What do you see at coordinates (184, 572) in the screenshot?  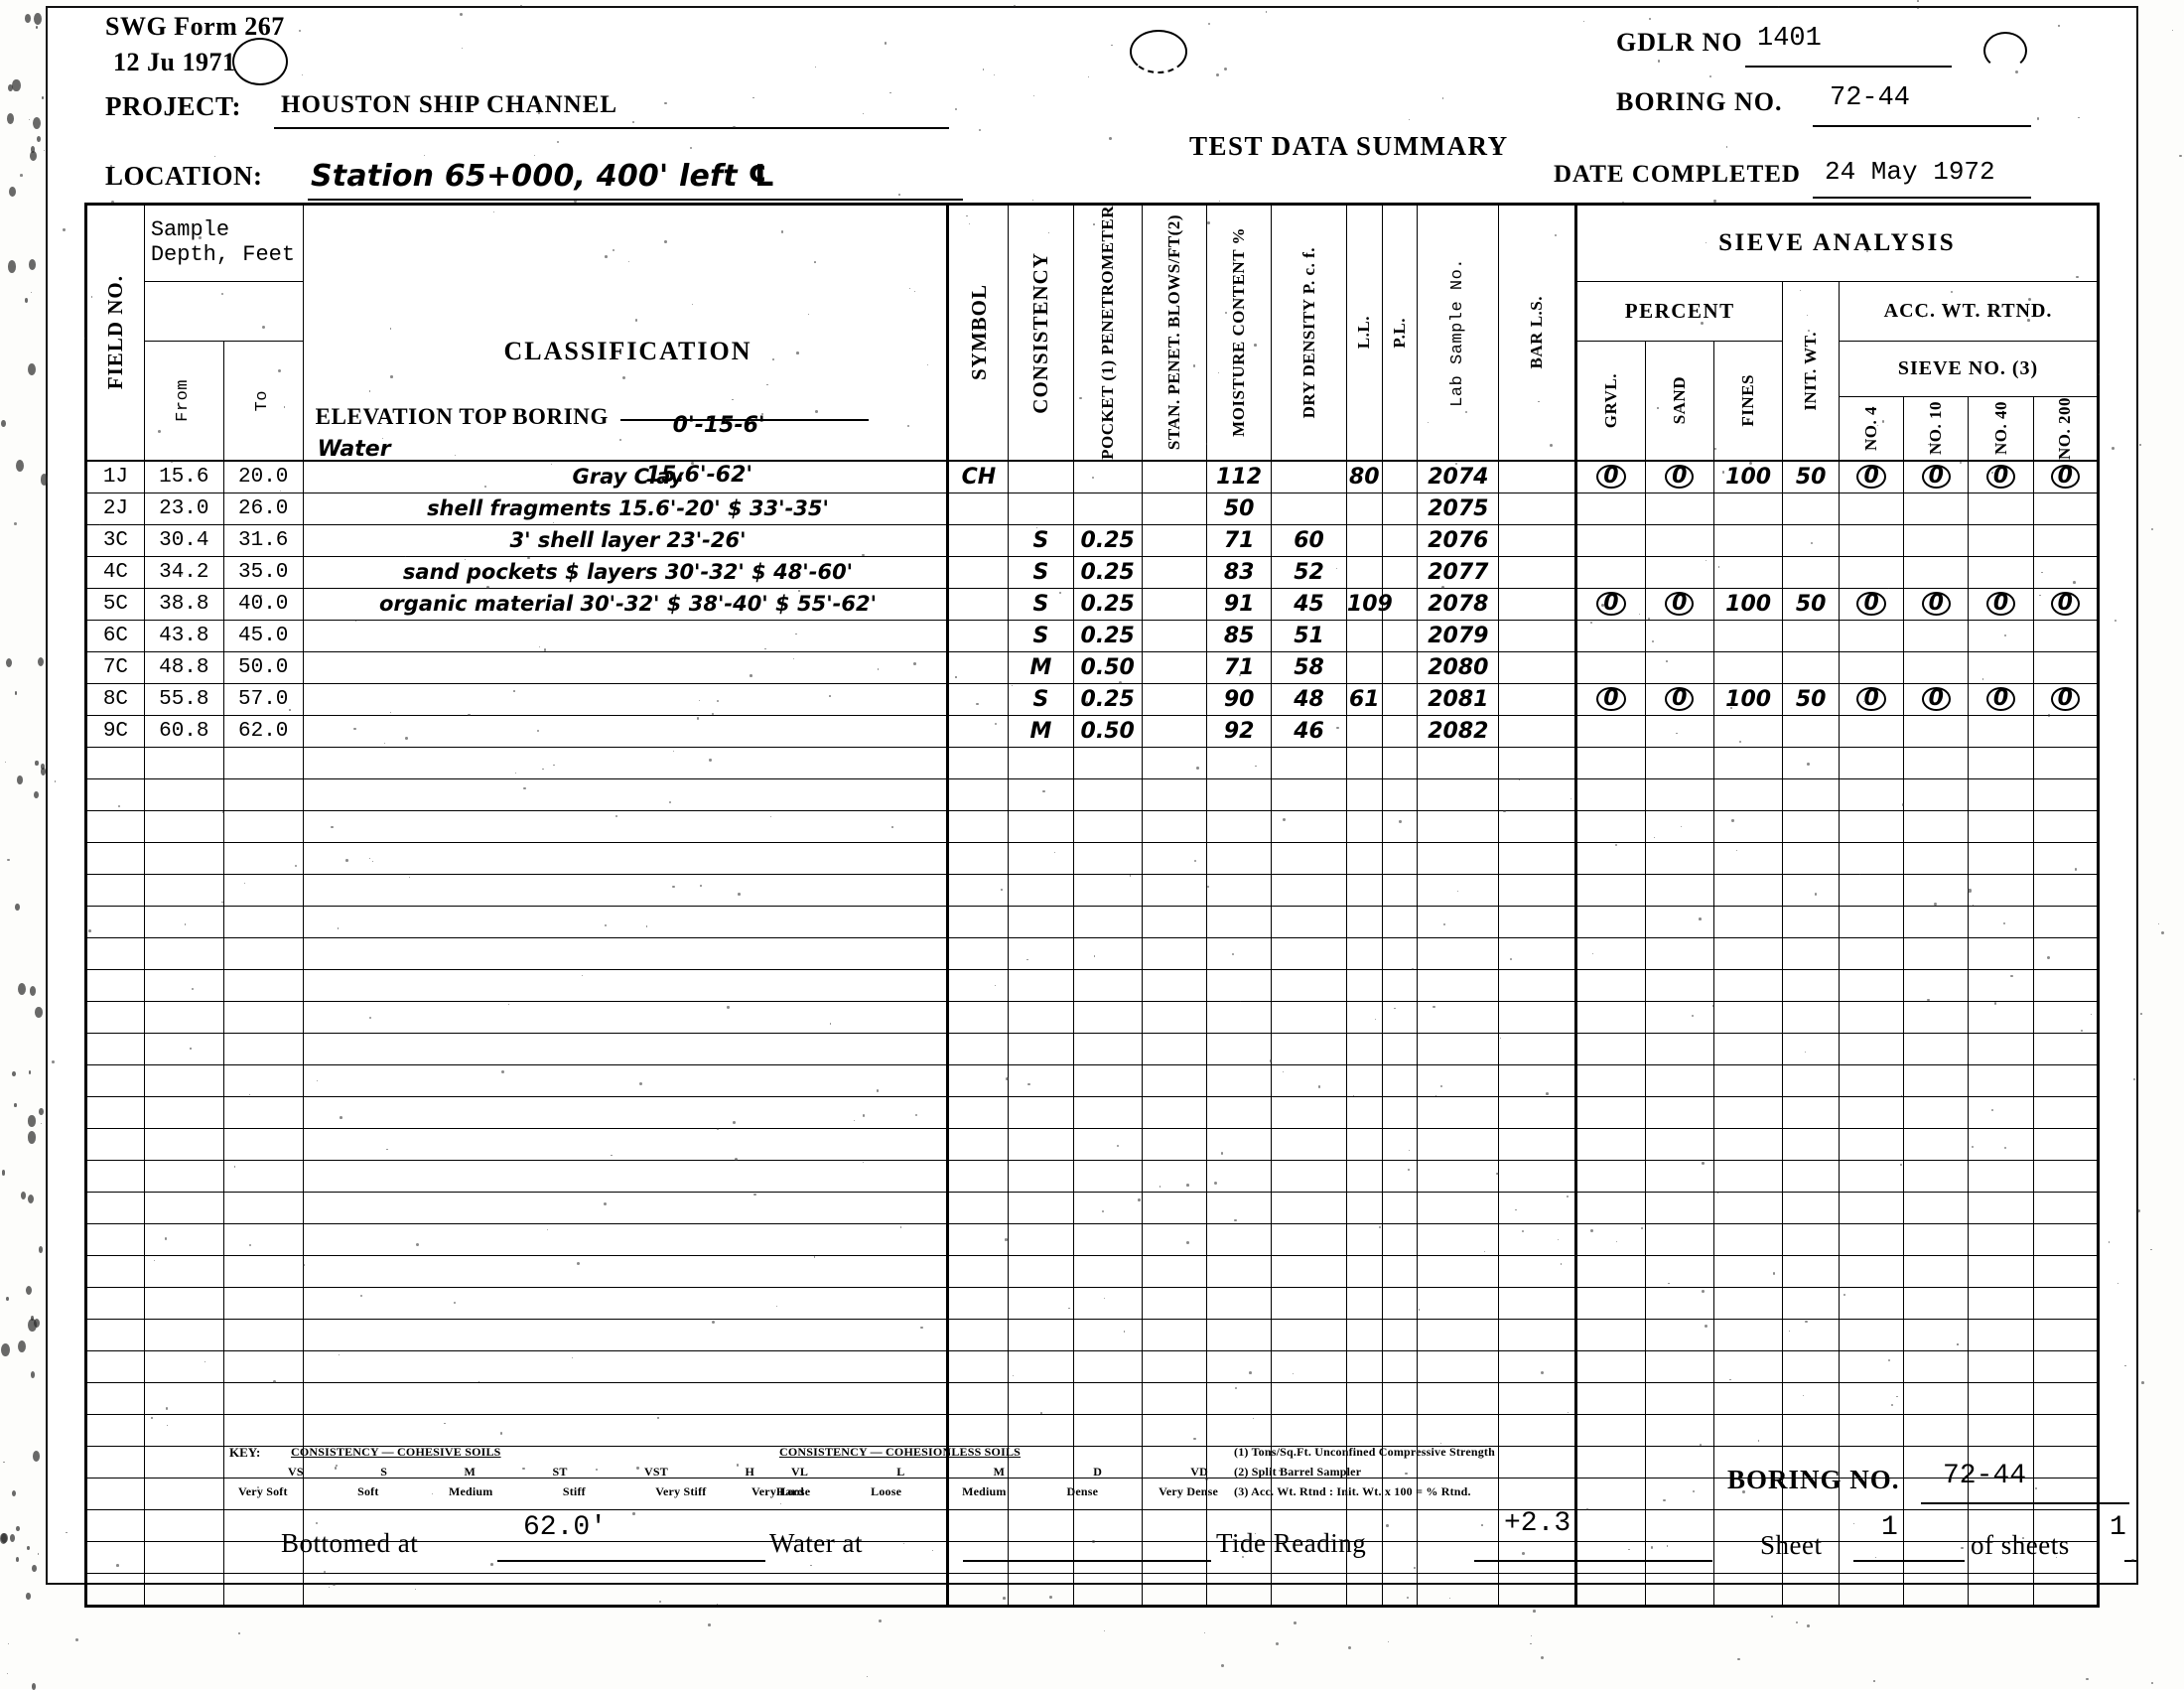 I see `cell-value: 34.2` at bounding box center [184, 572].